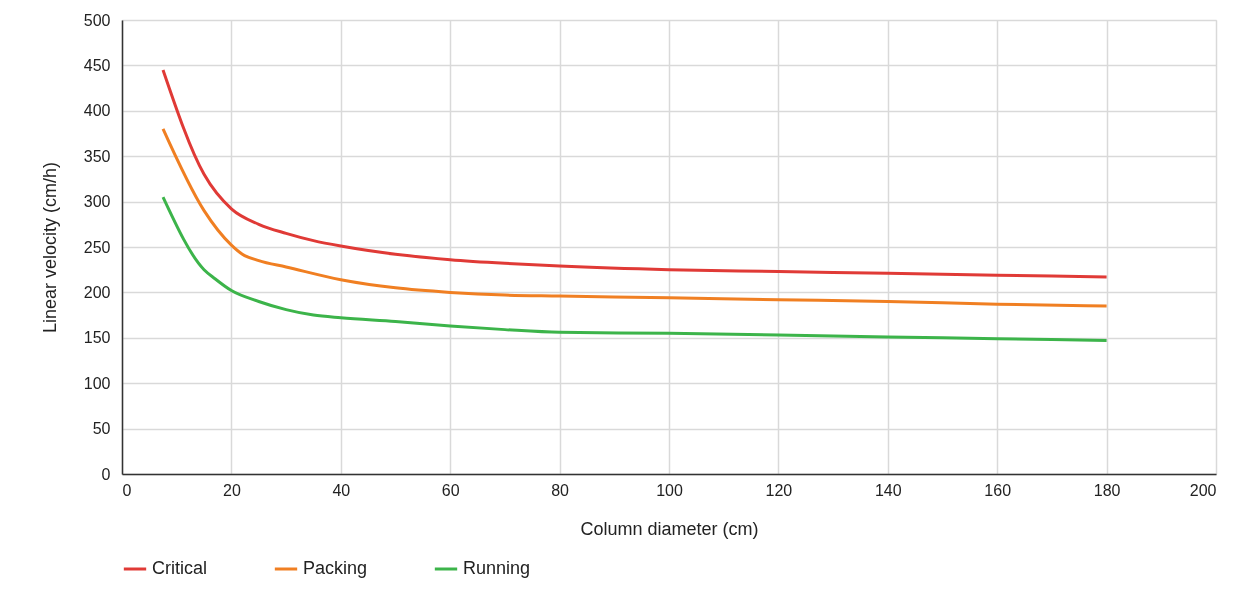 The image size is (1244, 599). I want to click on y-tick-label: 200, so click(97, 292).